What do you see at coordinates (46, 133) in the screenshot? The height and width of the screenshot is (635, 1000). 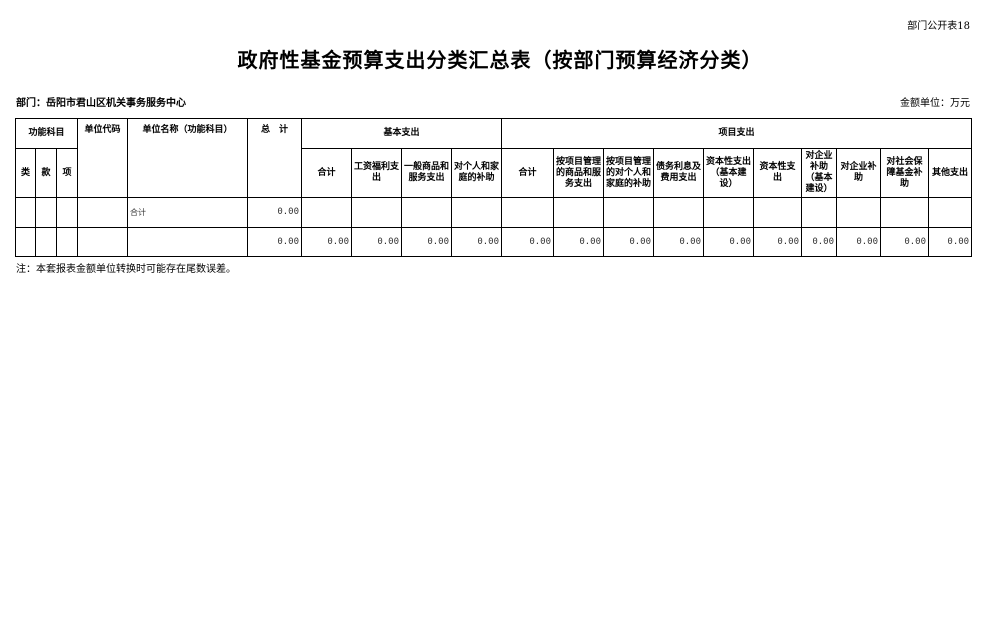 I see `header-function-subject: 功能科目` at bounding box center [46, 133].